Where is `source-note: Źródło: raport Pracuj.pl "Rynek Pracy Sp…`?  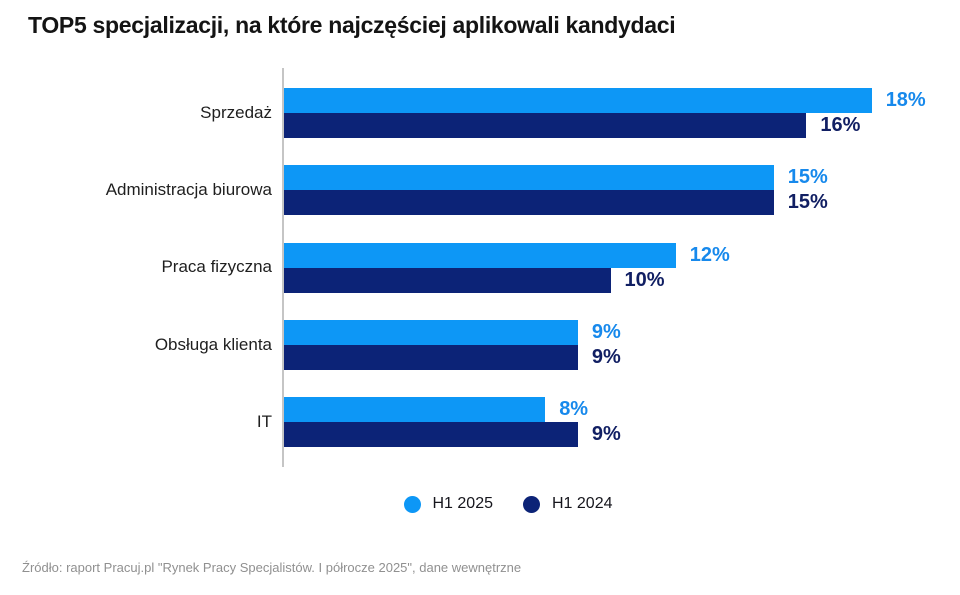 source-note: Źródło: raport Pracuj.pl "Rynek Pracy Sp… is located at coordinates (272, 567).